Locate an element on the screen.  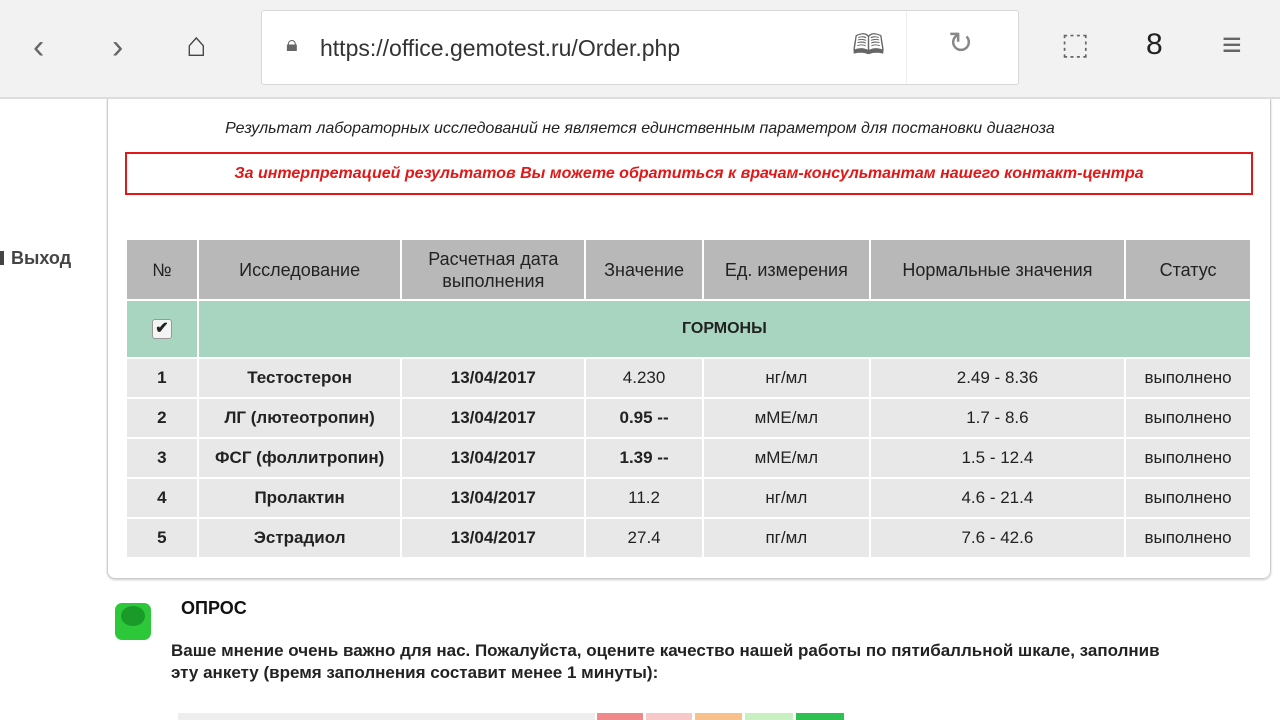
cell-unit: пг/мл is located at coordinates (786, 538).